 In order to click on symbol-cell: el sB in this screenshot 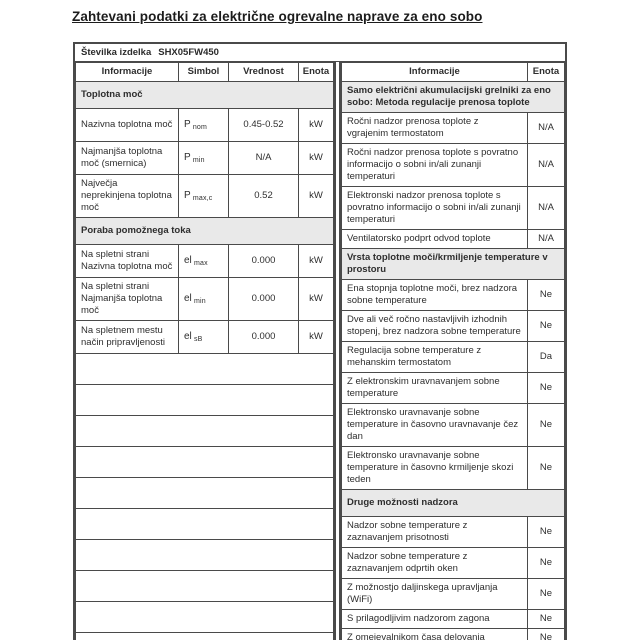, I will do `click(203, 337)`.